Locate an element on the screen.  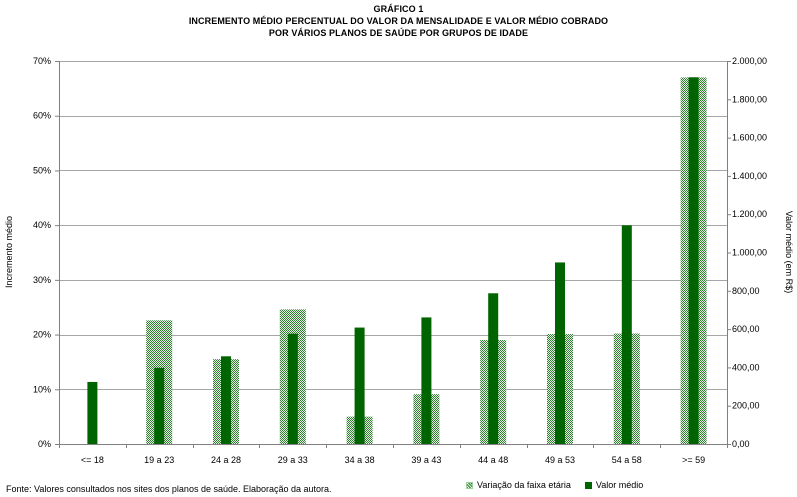
x-tick-label: 29 a 33 is located at coordinates (293, 460).